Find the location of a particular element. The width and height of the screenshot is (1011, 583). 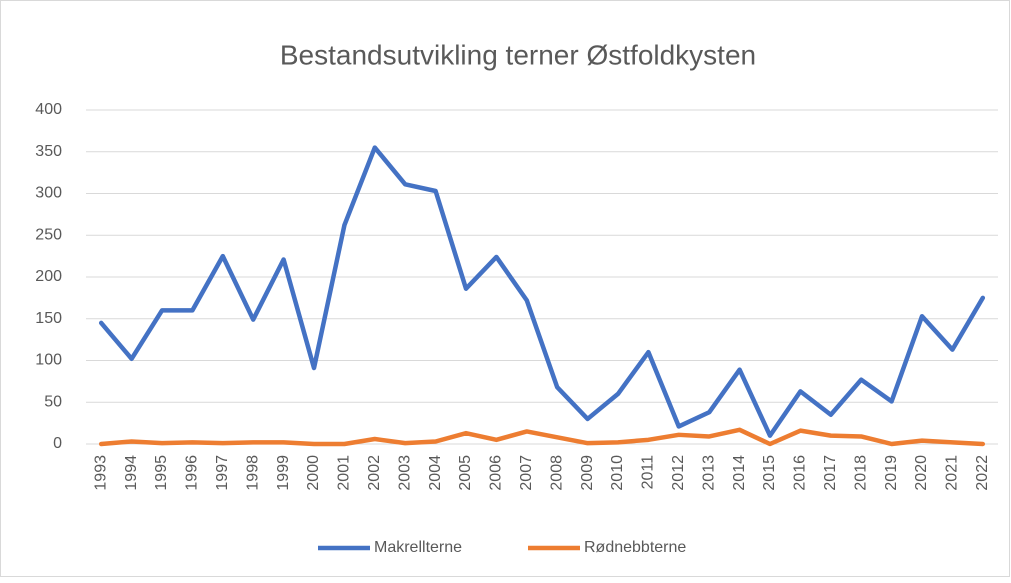

x-tick-label: 2000 is located at coordinates (313, 473).